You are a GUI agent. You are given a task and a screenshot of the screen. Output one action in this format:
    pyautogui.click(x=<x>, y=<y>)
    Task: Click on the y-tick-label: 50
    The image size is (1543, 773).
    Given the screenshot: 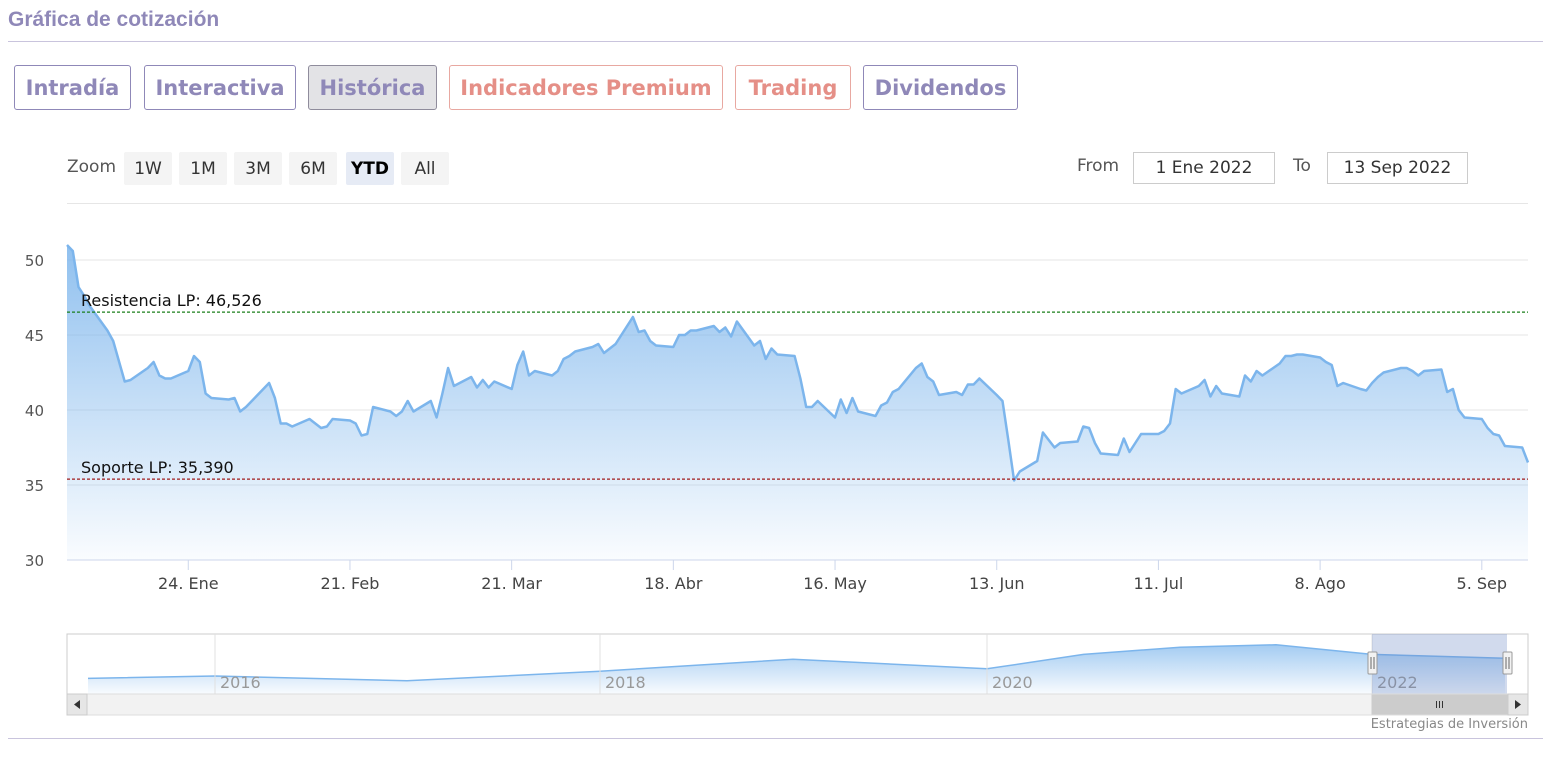 What is the action you would take?
    pyautogui.click(x=34, y=261)
    